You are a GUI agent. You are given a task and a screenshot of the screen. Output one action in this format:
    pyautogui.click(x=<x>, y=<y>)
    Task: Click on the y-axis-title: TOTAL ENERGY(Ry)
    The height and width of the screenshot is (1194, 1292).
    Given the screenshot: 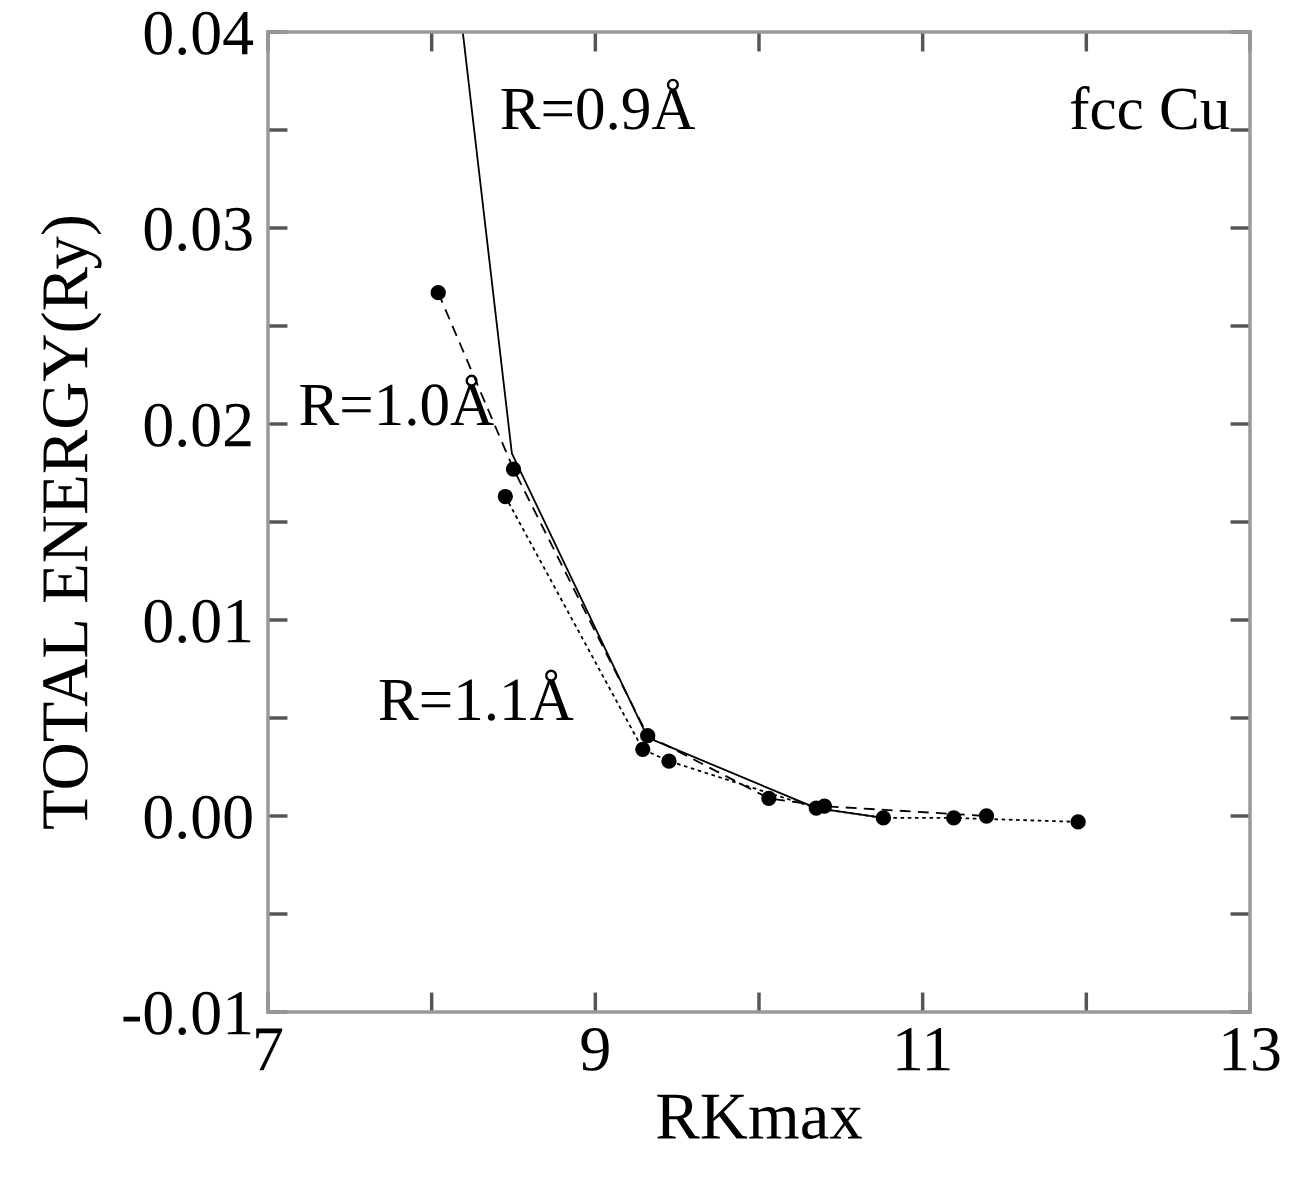 What is the action you would take?
    pyautogui.click(x=71, y=522)
    